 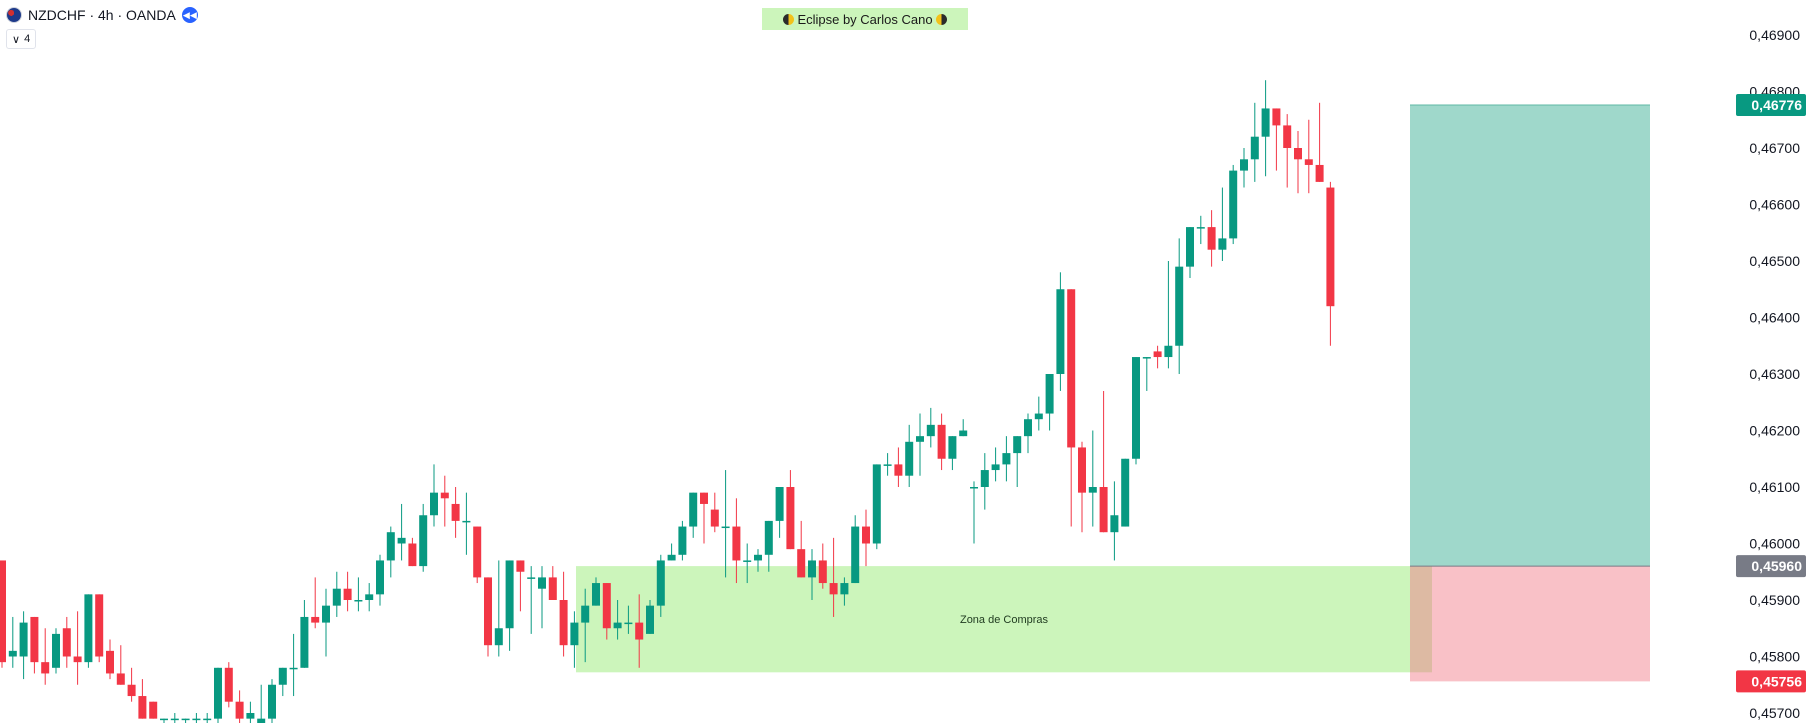 I want to click on indicators-collapse-button: ∨ 4, so click(x=21, y=39).